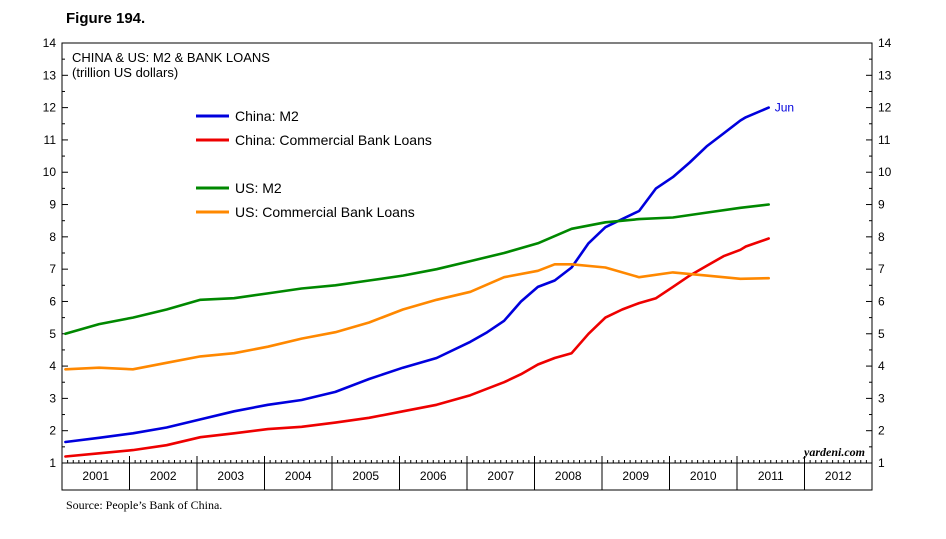 The width and height of the screenshot is (946, 539). What do you see at coordinates (881, 431) in the screenshot?
I see `y-tick-label-right: 2` at bounding box center [881, 431].